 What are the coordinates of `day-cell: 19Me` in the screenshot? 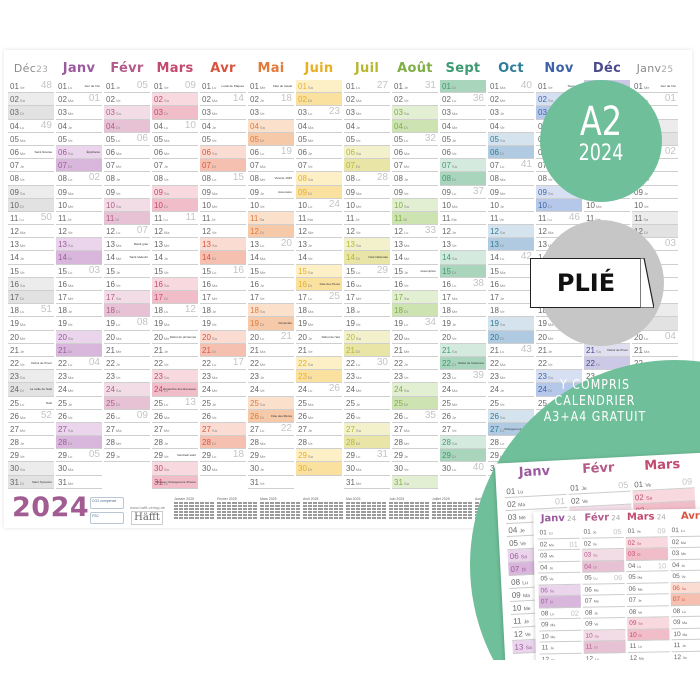 It's located at (319, 324).